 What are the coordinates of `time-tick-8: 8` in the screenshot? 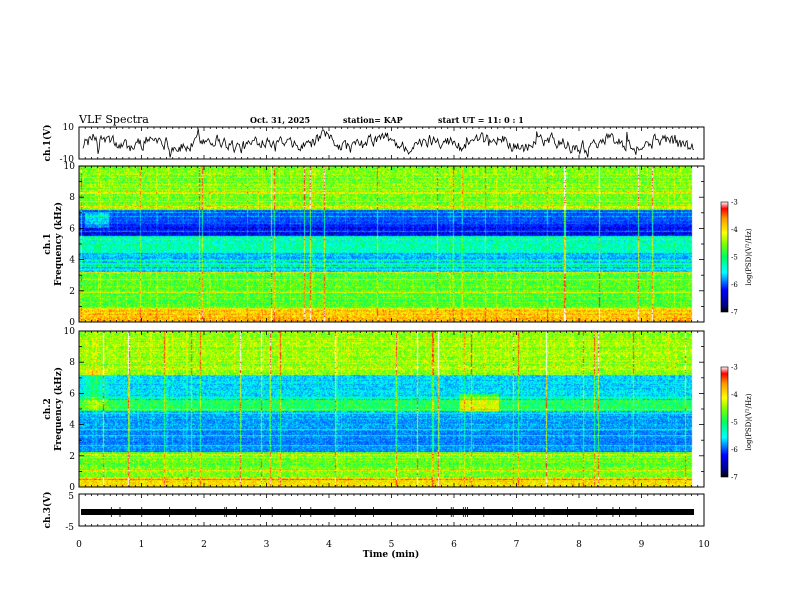 It's located at (579, 545).